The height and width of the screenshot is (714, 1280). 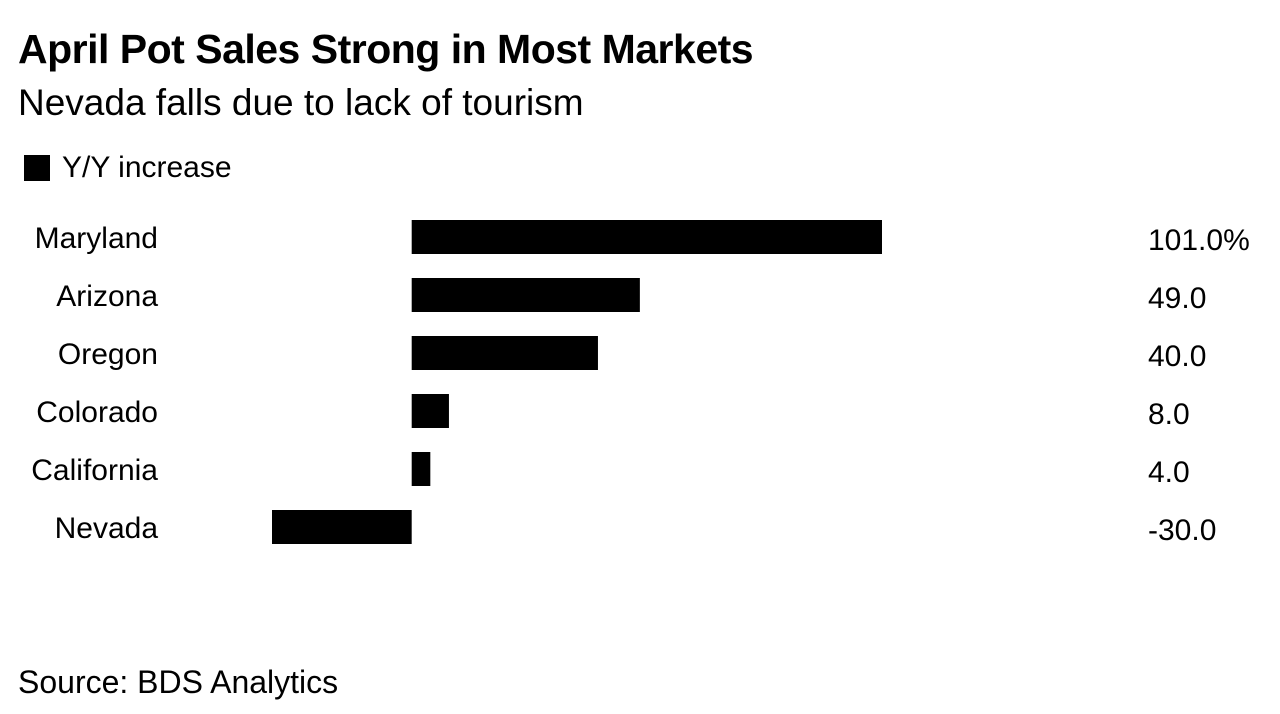 What do you see at coordinates (525, 295) in the screenshot?
I see `bar-arizona` at bounding box center [525, 295].